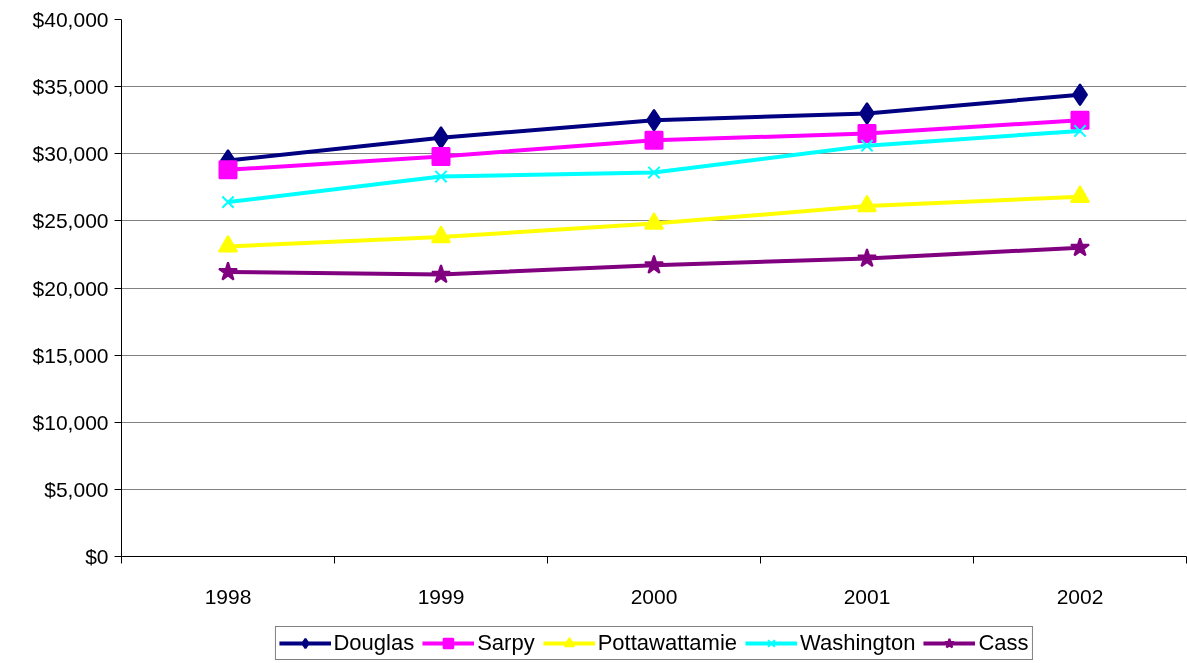 The height and width of the screenshot is (663, 1187). I want to click on legend-label: Washington, so click(858, 642).